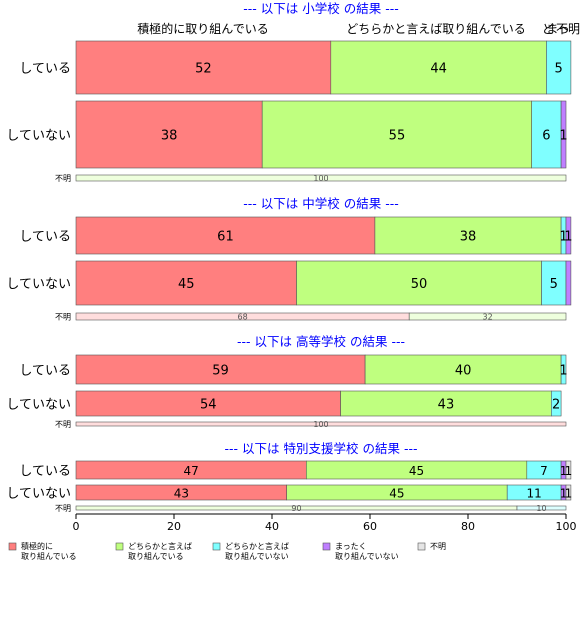 This screenshot has height=636, width=580. I want to click on data-label: 47, so click(191, 471).